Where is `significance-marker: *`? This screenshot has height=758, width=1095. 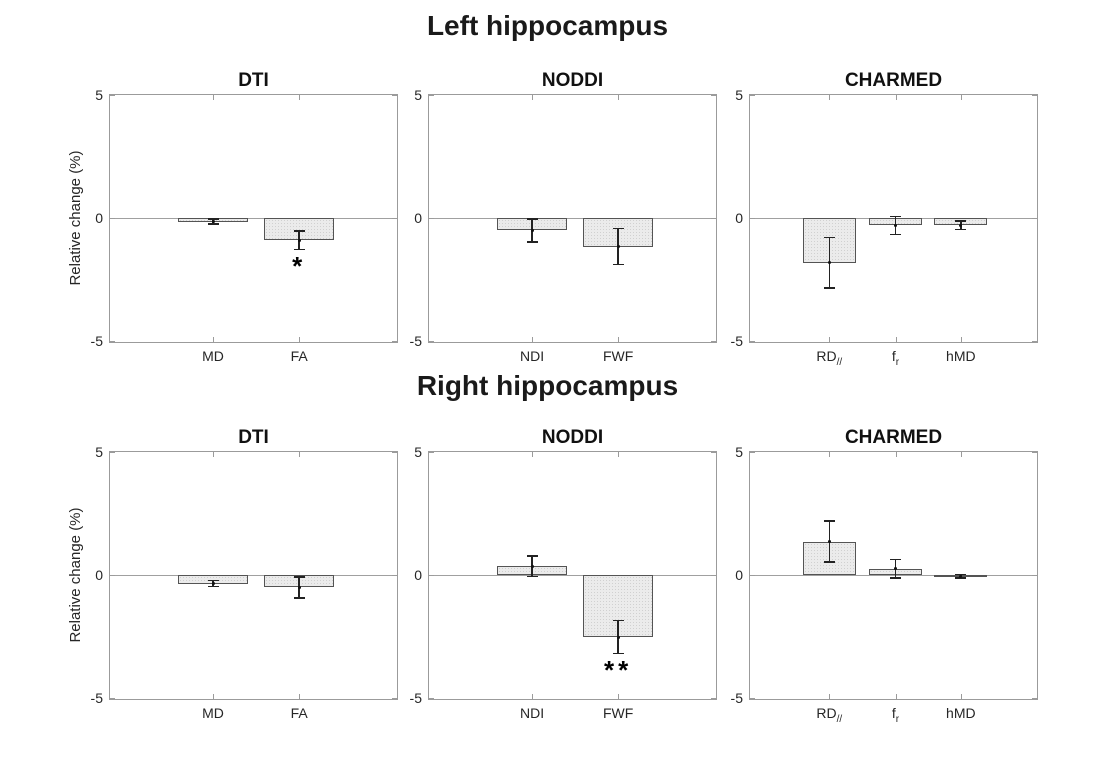 significance-marker: * is located at coordinates (299, 266).